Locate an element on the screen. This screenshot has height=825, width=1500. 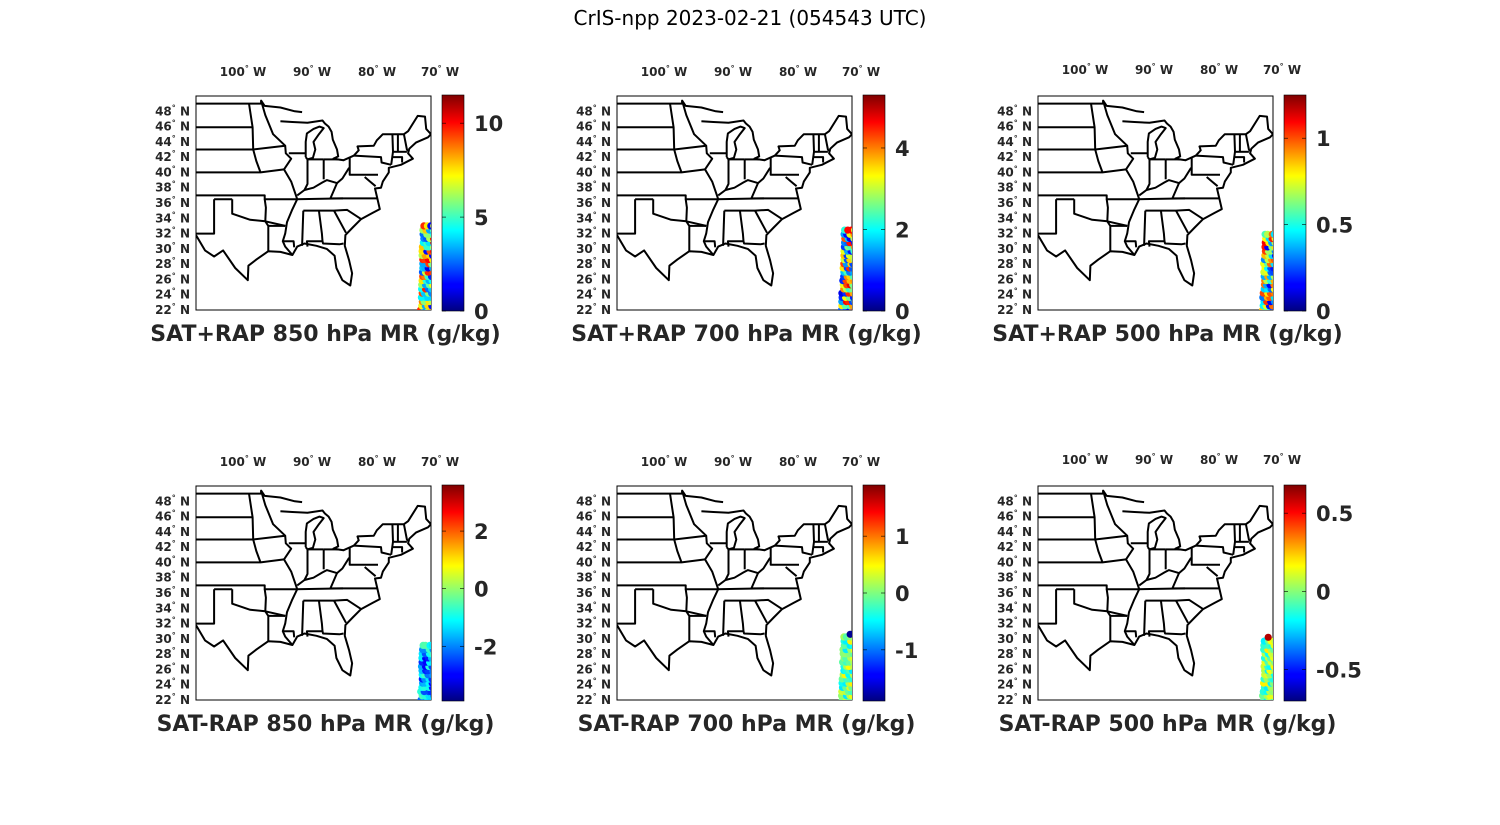
lat-tick-label: 42° N is located at coordinates (172, 546).